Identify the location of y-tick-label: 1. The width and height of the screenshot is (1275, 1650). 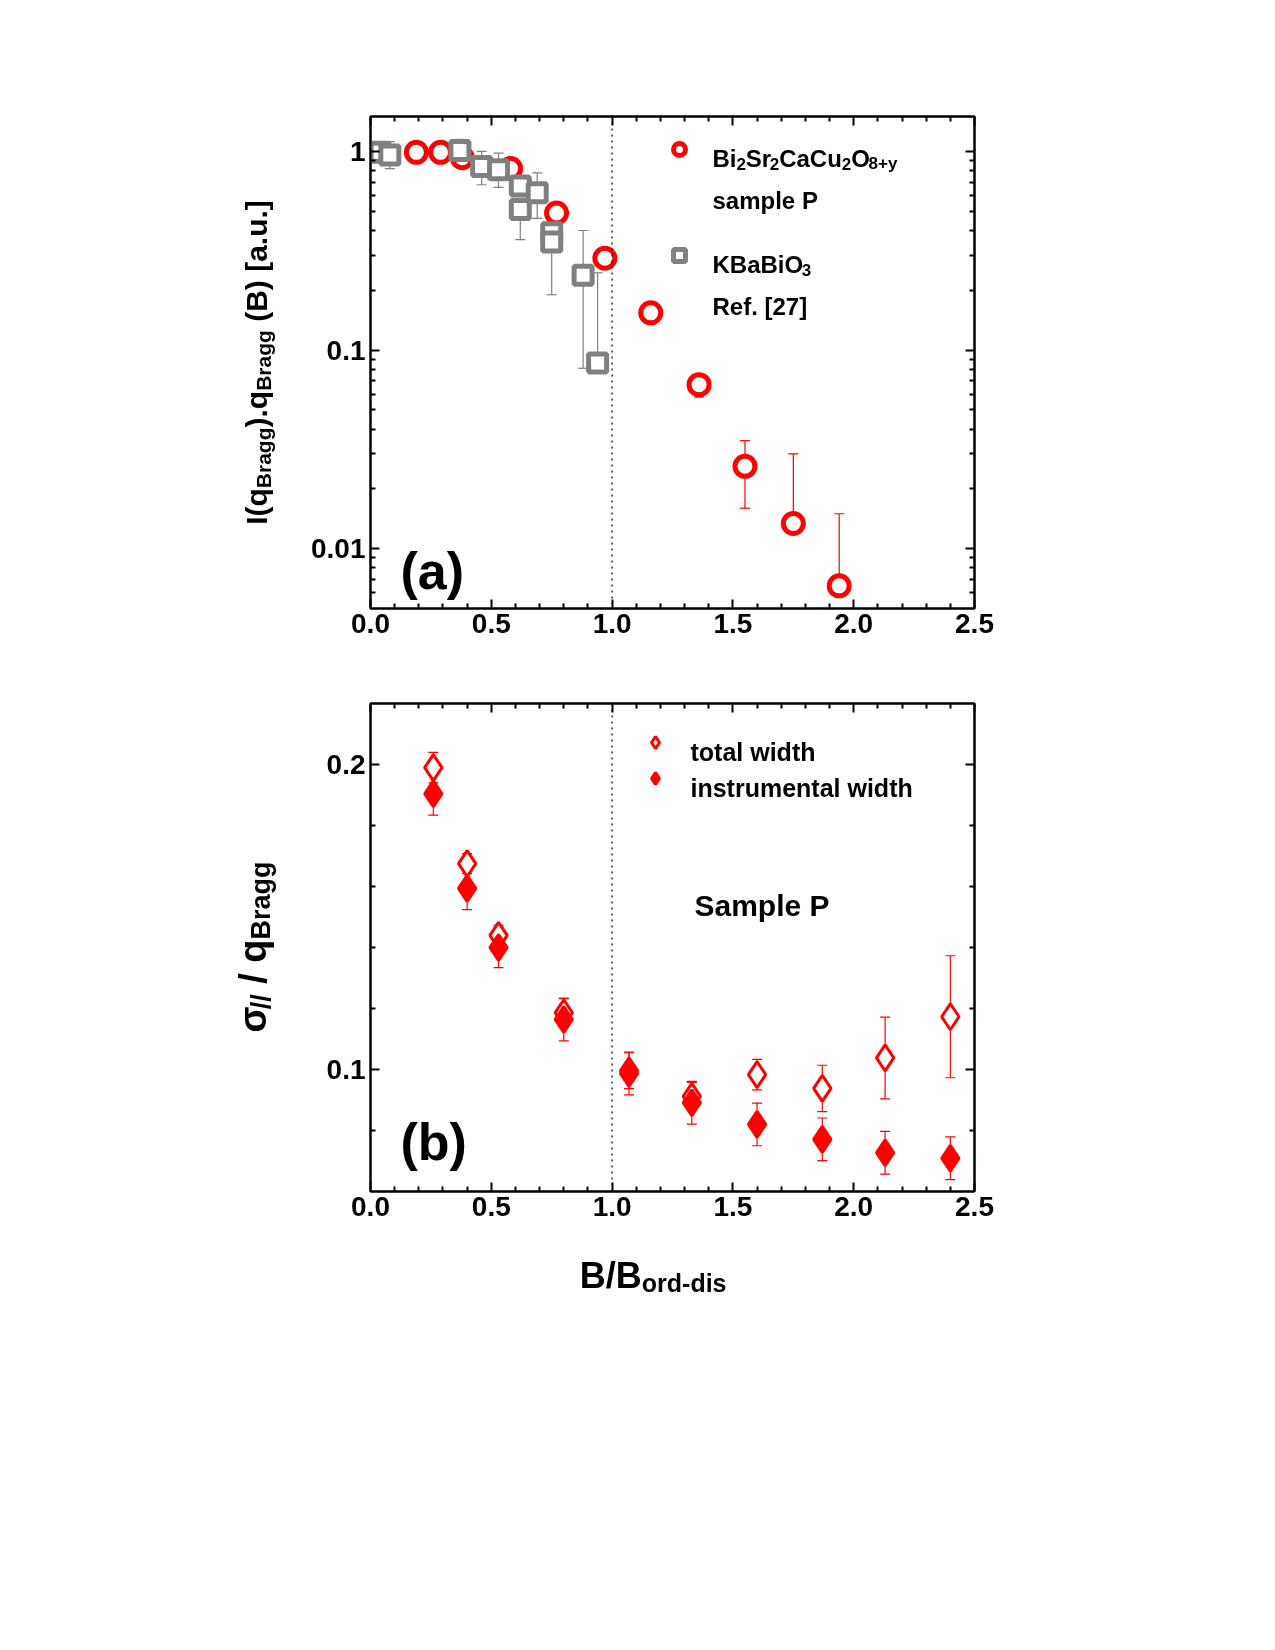
(357, 151).